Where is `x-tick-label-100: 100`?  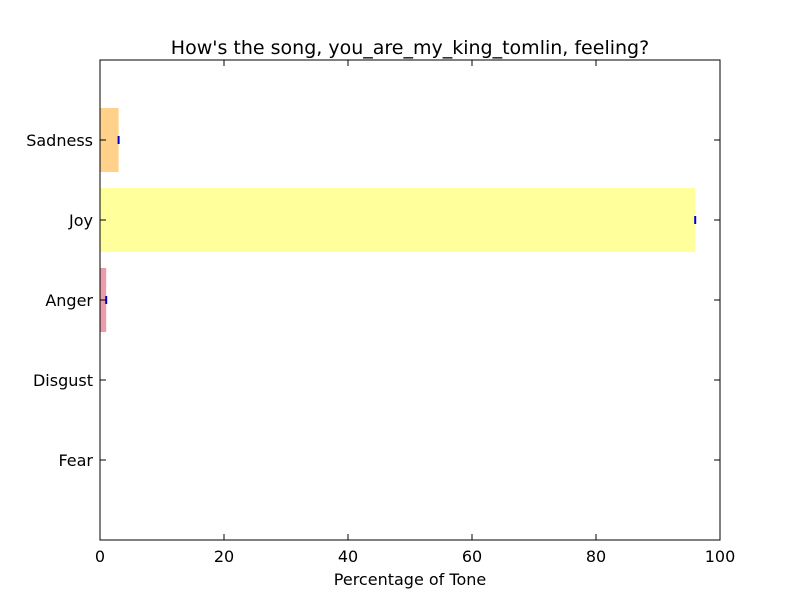
x-tick-label-100: 100 is located at coordinates (720, 556).